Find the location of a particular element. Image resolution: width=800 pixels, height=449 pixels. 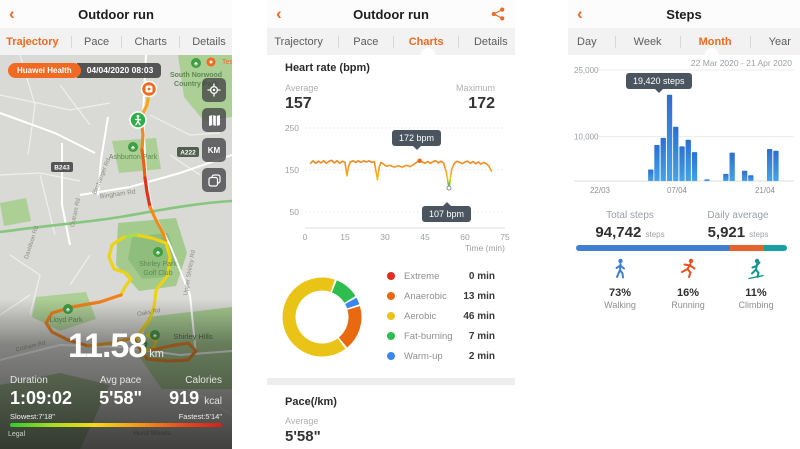

layers-button is located at coordinates (214, 180).